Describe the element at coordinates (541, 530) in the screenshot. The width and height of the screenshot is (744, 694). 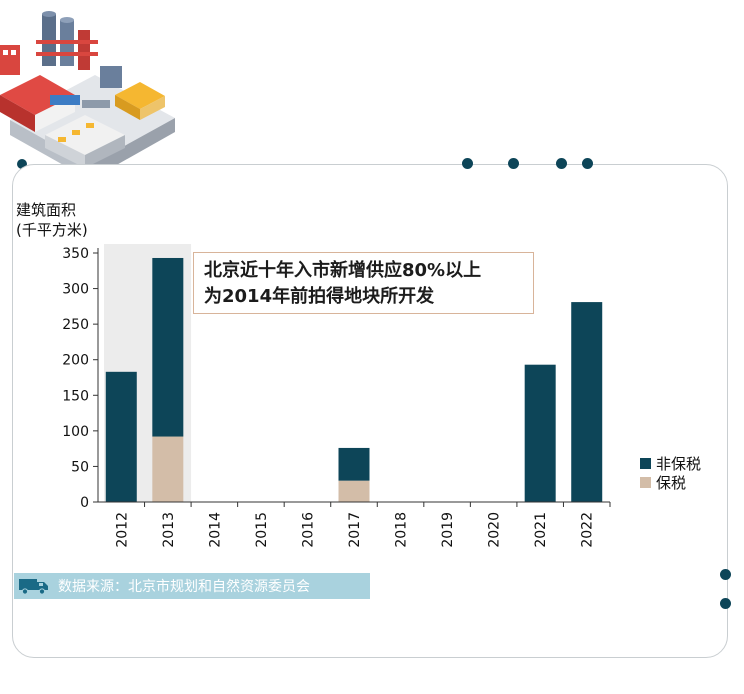
I see `x-tick-label-2021: 2021` at that location.